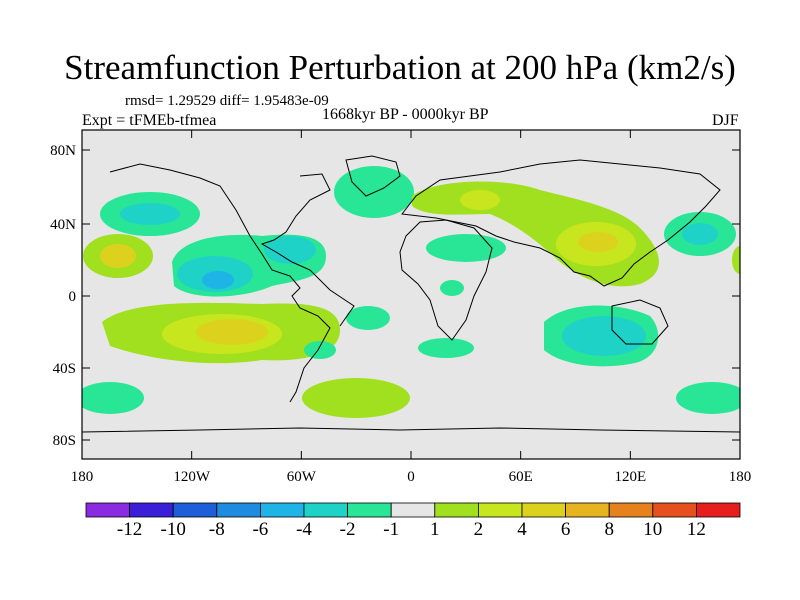  Describe the element at coordinates (227, 101) in the screenshot. I see `stats-text: rmsd= 1.29529 diff= 1.95483e-09` at that location.